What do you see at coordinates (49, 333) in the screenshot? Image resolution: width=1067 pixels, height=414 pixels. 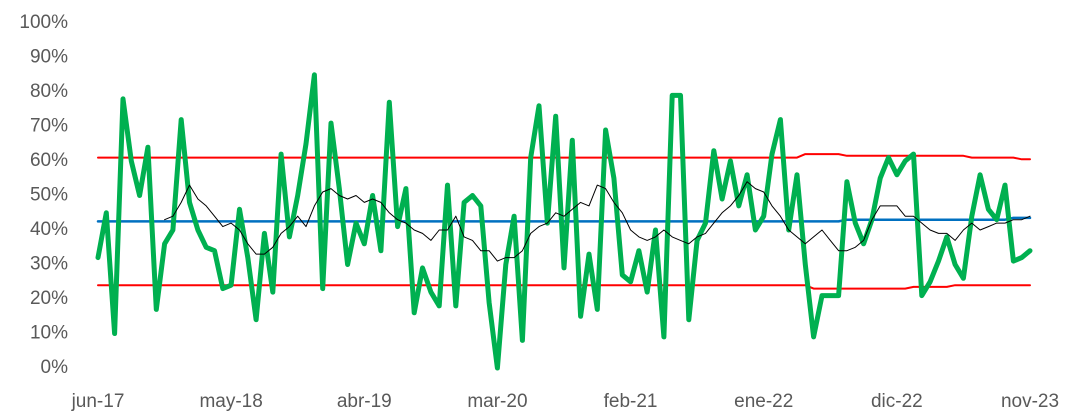 I see `y-tick-label: 10%` at bounding box center [49, 333].